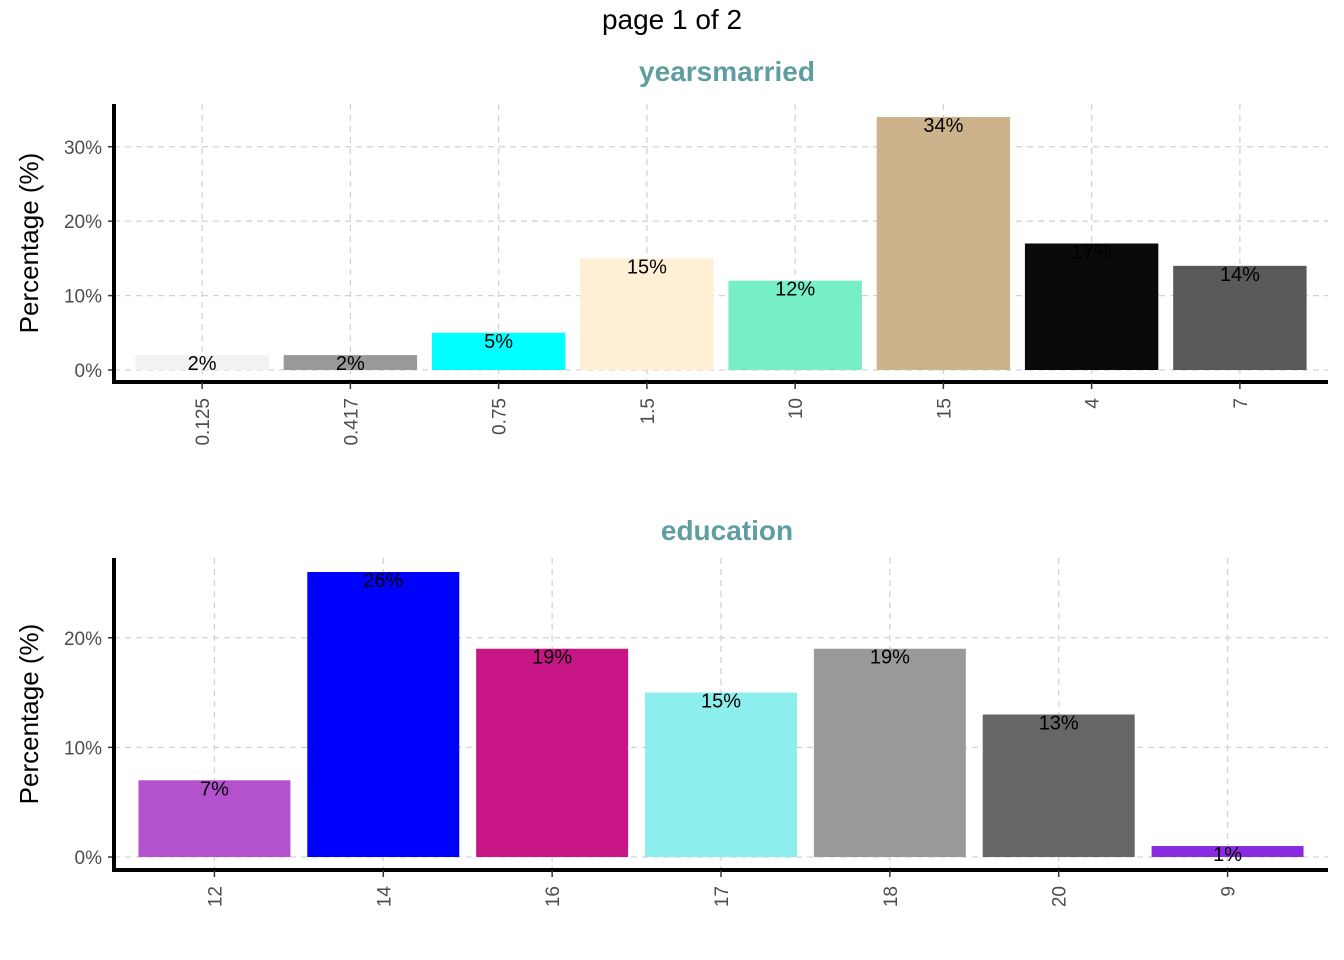 The image size is (1344, 960). Describe the element at coordinates (553, 896) in the screenshot. I see `x-tick-label: 16` at that location.